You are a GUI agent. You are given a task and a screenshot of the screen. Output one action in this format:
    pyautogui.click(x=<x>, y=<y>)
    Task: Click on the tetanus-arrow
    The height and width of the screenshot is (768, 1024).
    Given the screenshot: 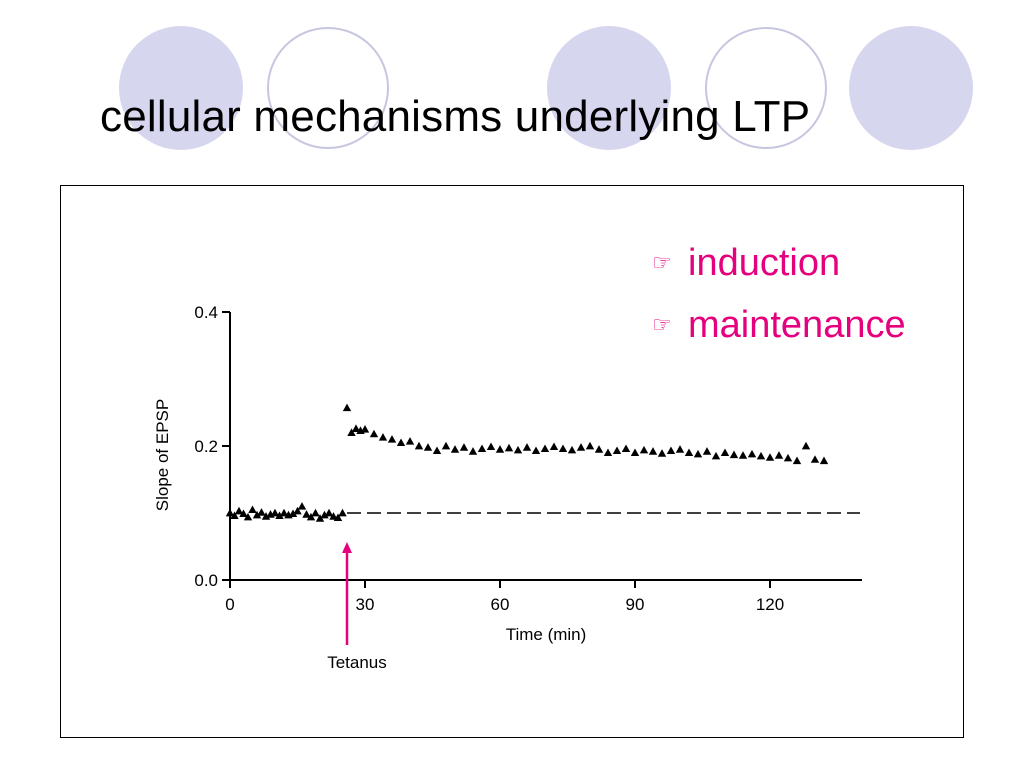 What is the action you would take?
    pyautogui.click(x=347, y=593)
    